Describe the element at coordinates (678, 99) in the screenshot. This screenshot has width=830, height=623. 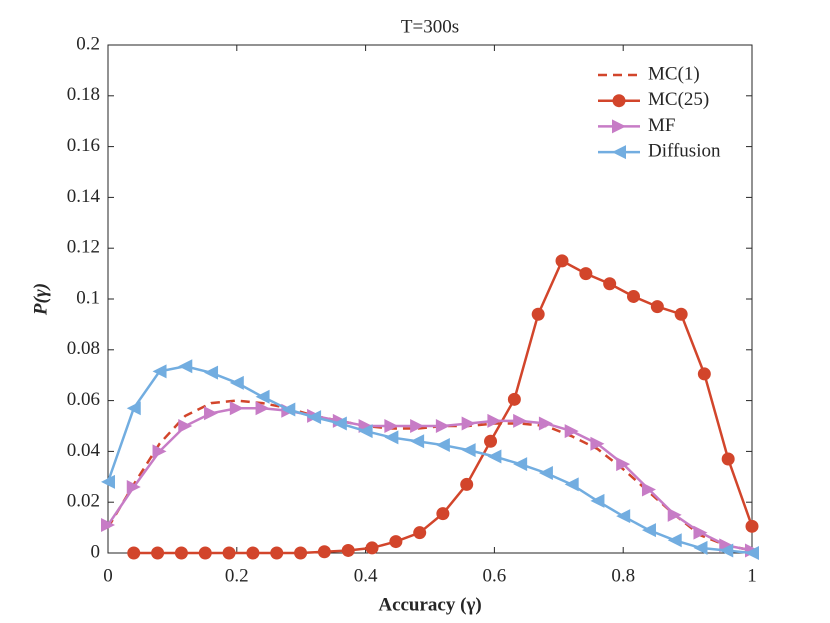
I see `legend-label: MC(25)` at that location.